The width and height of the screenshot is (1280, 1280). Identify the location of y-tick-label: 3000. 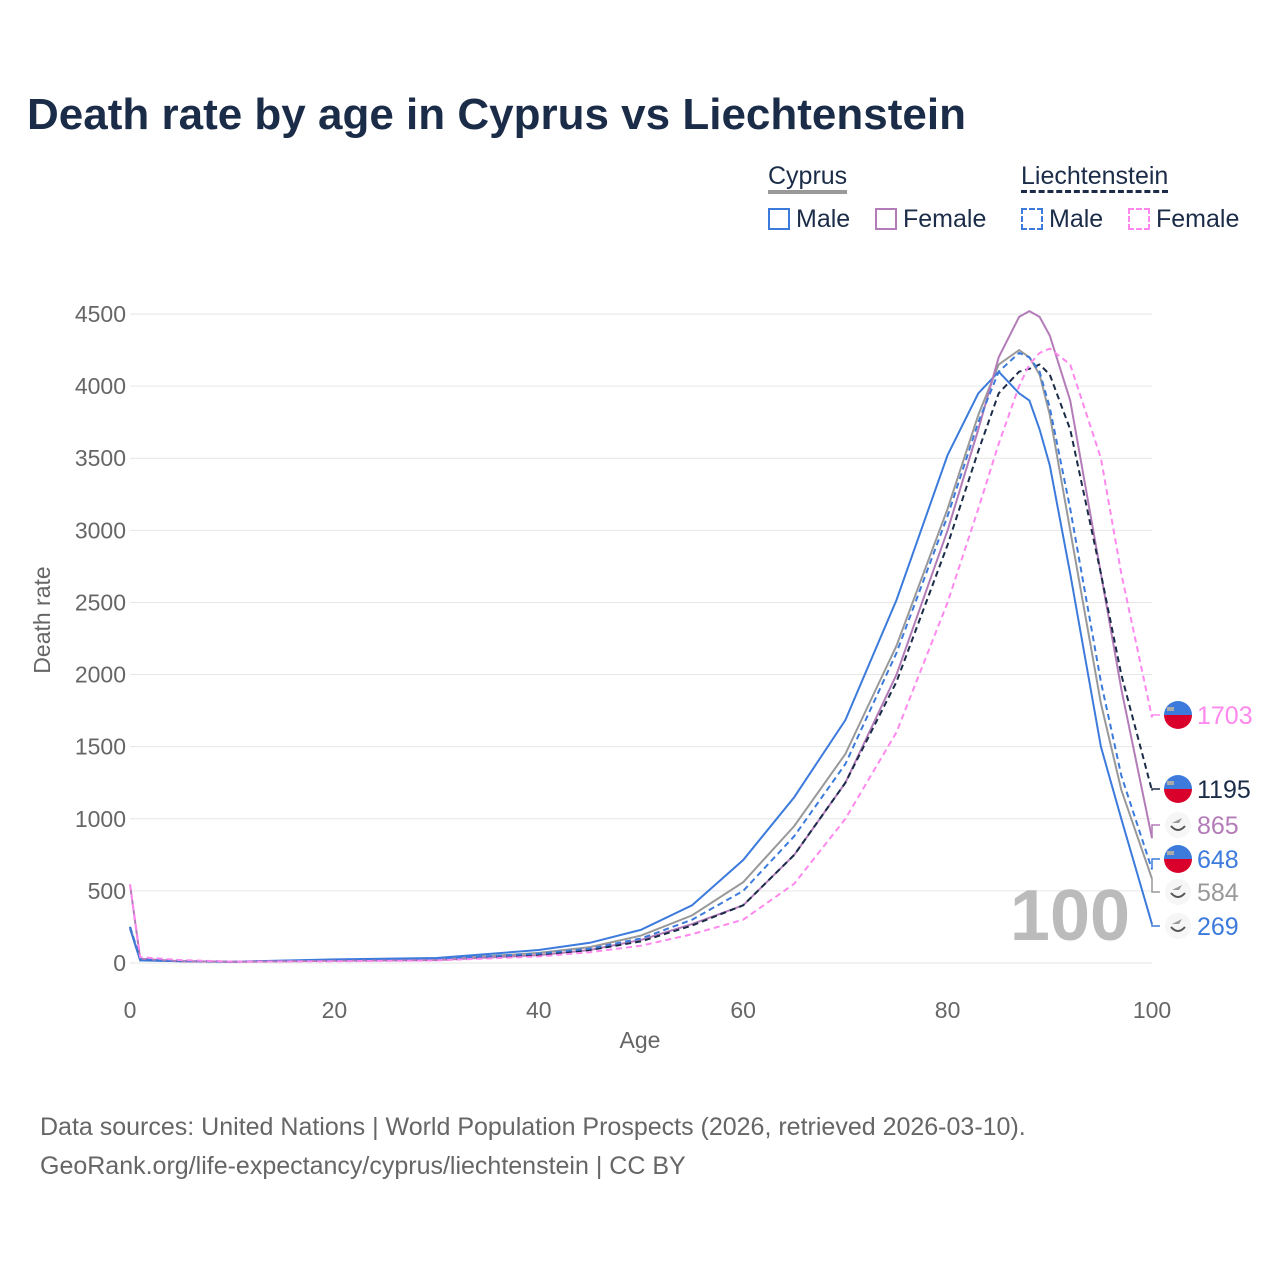
(100, 530).